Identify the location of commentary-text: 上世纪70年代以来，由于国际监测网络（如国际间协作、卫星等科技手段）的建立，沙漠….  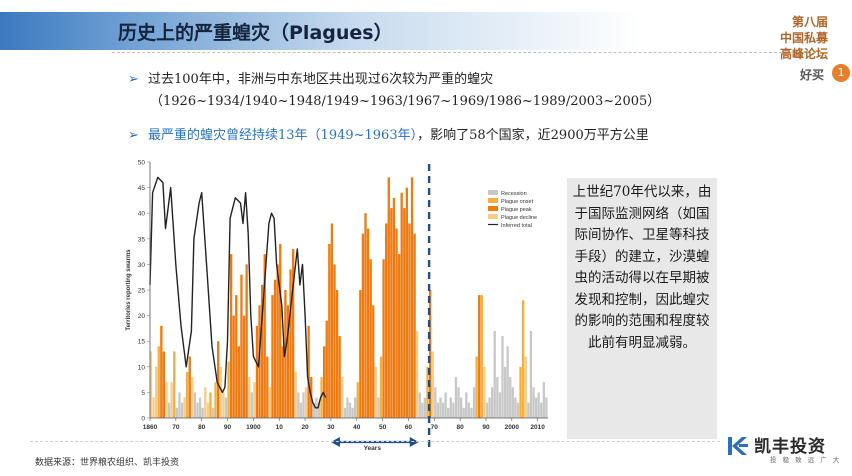
(642, 267).